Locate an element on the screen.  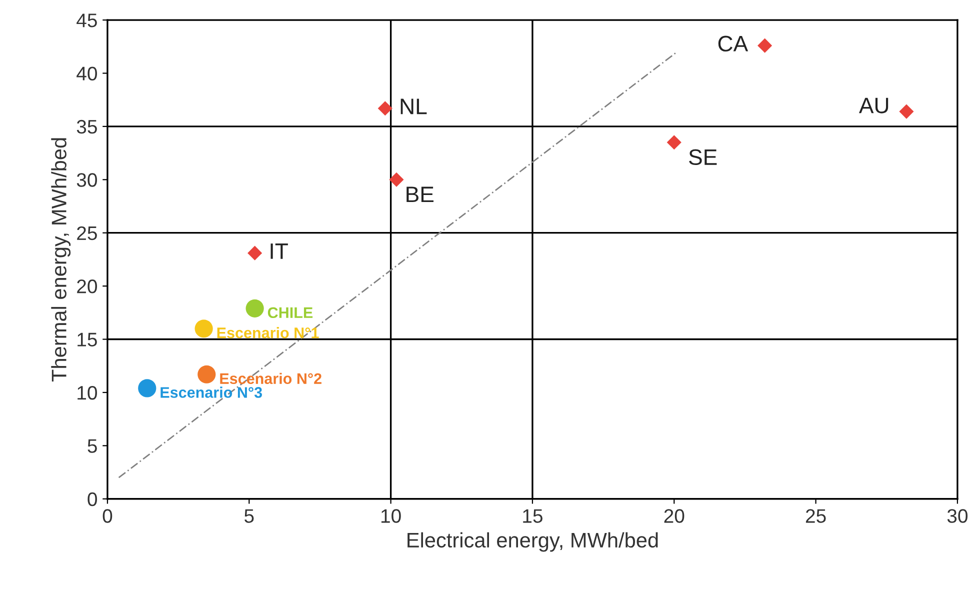
x-tick-label: 20 is located at coordinates (674, 516).